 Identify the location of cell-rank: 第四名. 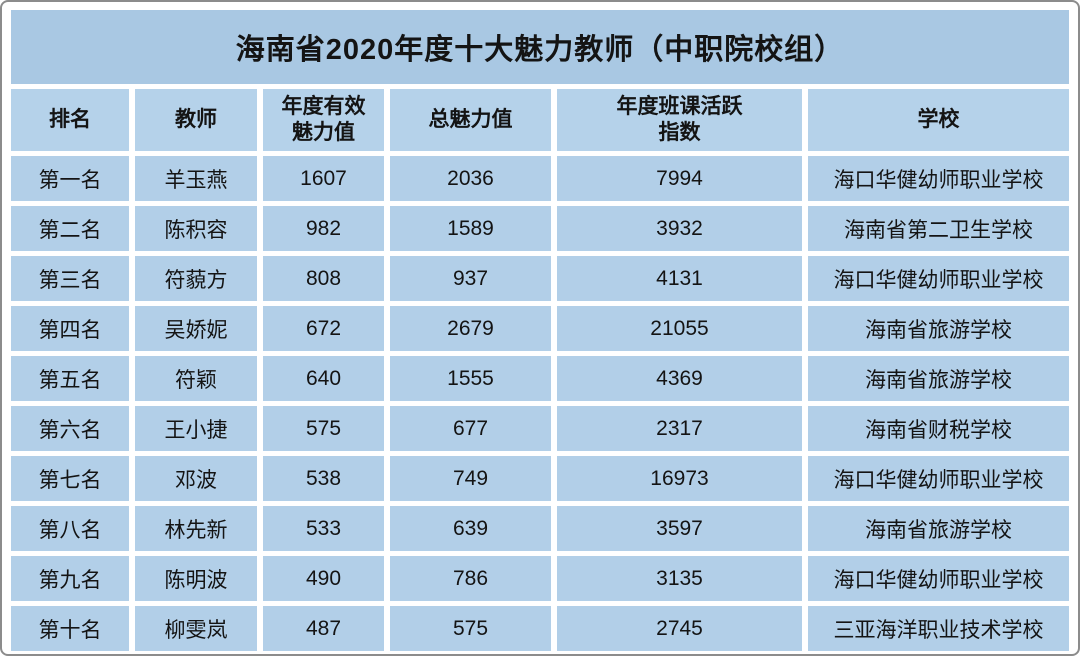
(70, 328).